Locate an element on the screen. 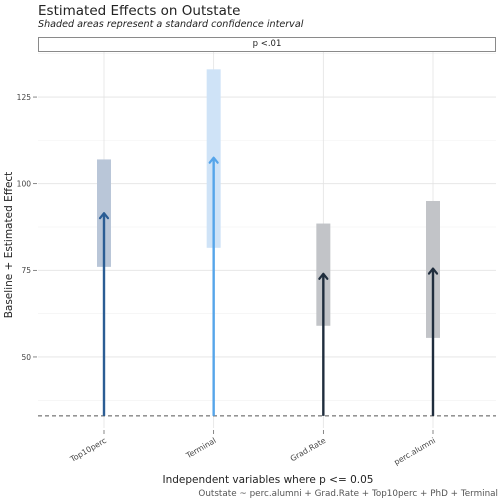 The width and height of the screenshot is (504, 504). y-tick-label: 75 is located at coordinates (26, 270).